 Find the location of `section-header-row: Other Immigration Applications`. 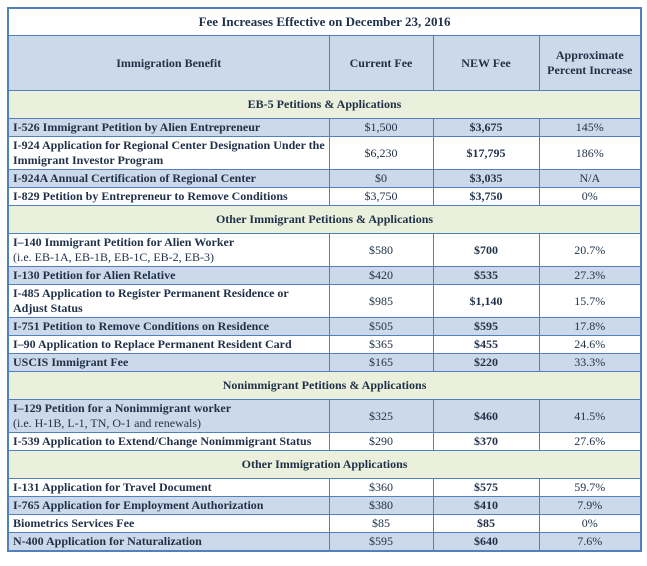

section-header-row: Other Immigration Applications is located at coordinates (324, 464).